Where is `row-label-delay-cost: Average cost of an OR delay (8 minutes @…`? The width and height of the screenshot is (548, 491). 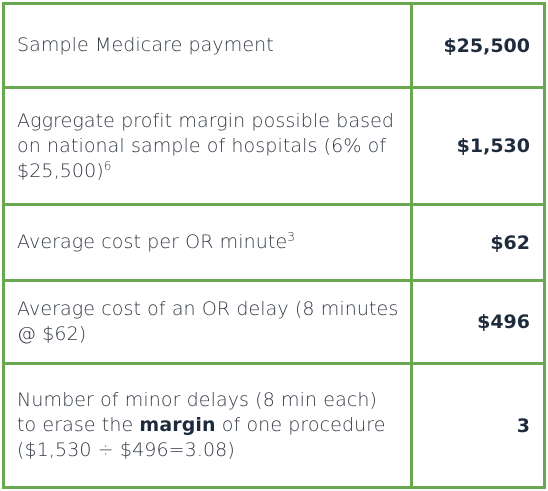
row-label-delay-cost: Average cost of an OR delay (8 minutes @… is located at coordinates (209, 323).